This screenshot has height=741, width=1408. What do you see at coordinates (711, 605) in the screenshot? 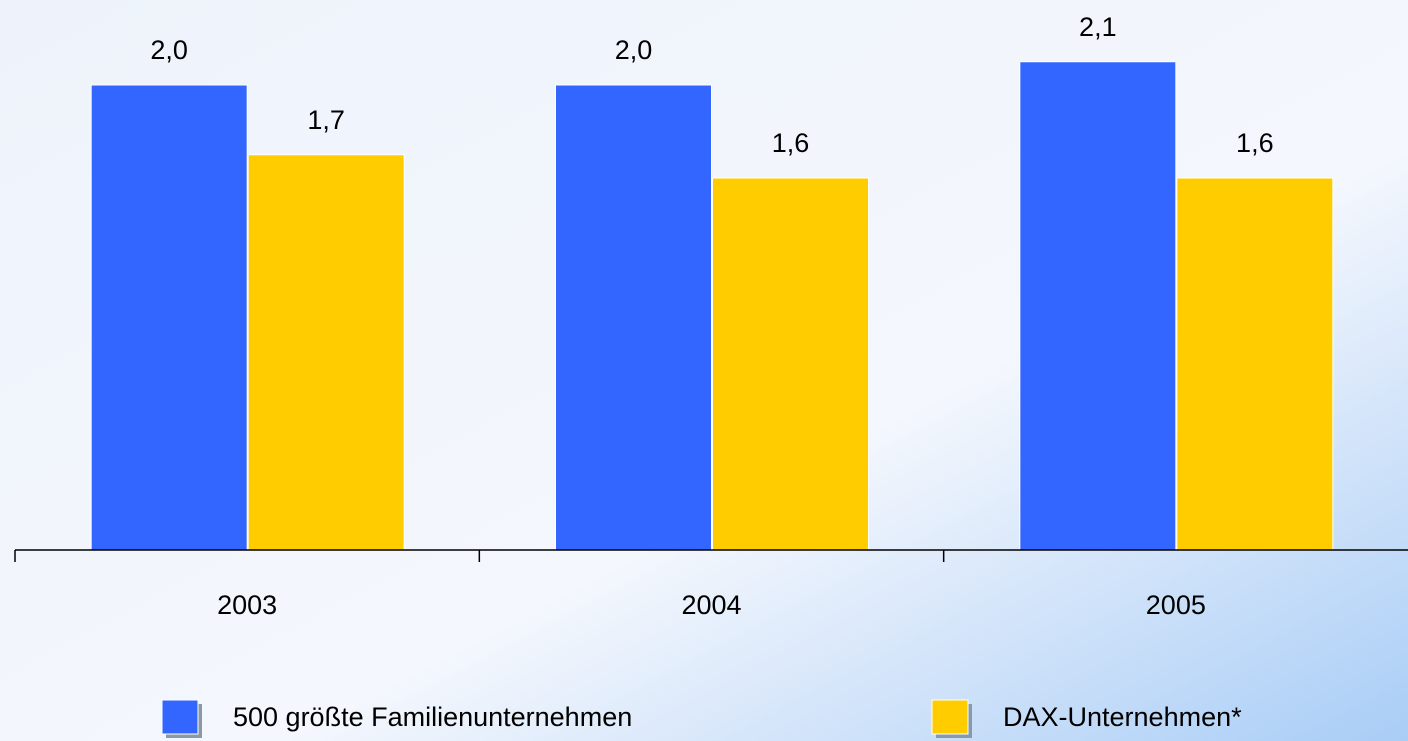
I see `x-tick-label: 2004` at bounding box center [711, 605].